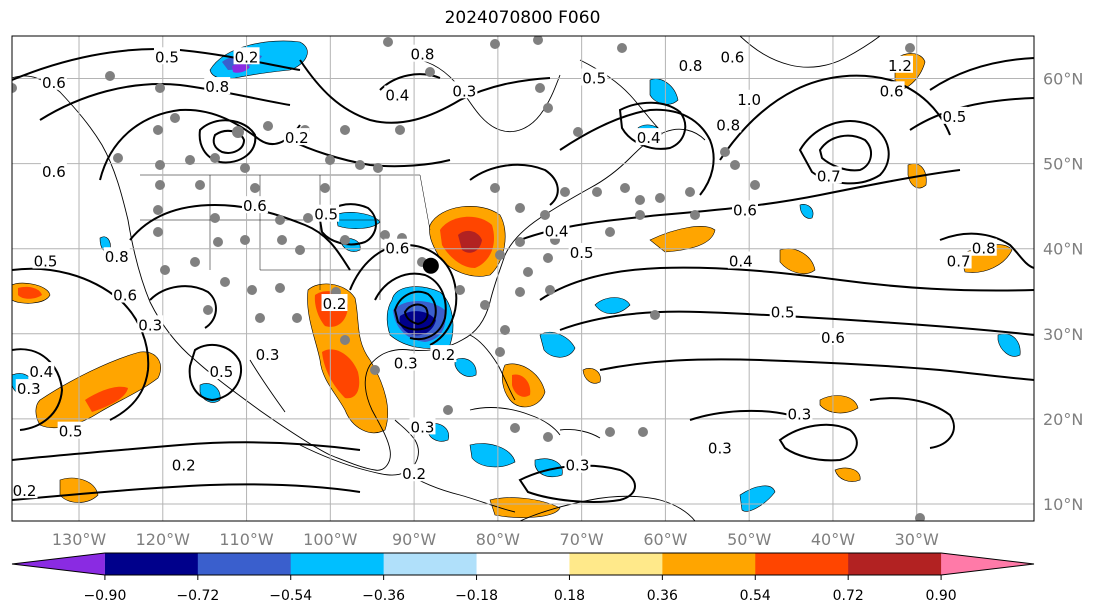  Describe the element at coordinates (900, 66) in the screenshot. I see `contour-label: 1.2` at that location.